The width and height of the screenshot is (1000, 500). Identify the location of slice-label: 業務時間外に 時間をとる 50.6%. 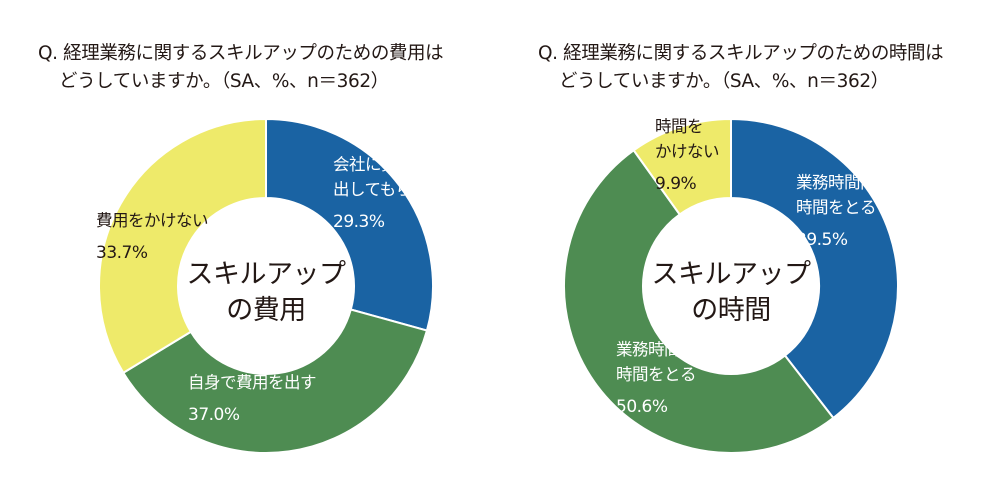
(664, 378).